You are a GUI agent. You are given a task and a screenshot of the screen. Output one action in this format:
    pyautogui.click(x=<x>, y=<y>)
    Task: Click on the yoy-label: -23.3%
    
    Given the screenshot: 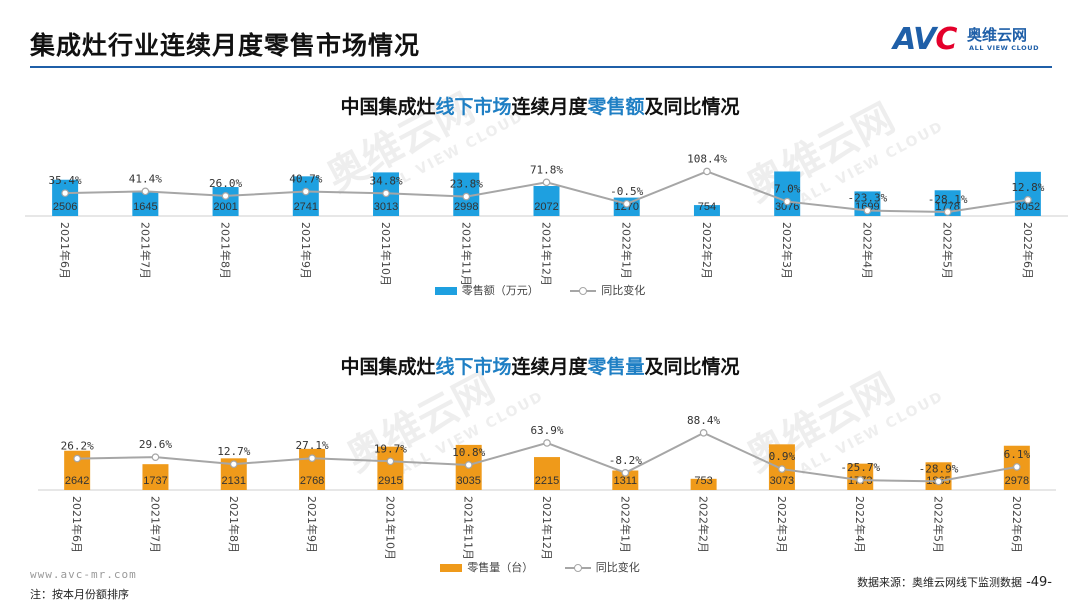 What is the action you would take?
    pyautogui.click(x=868, y=198)
    